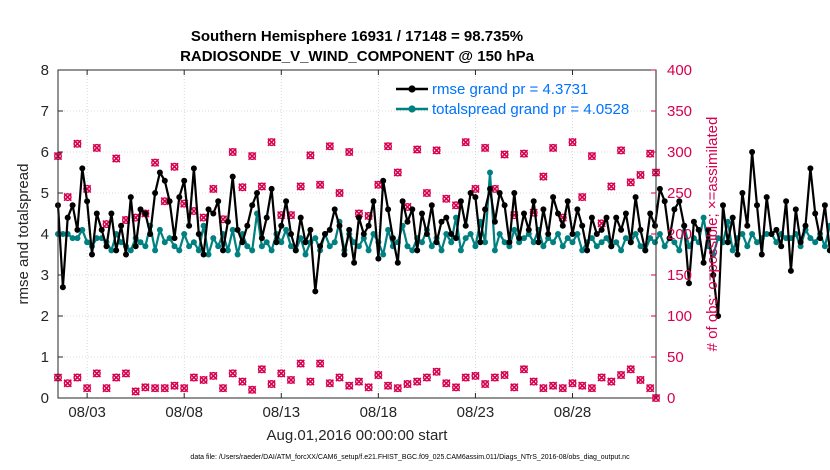 This screenshot has width=830, height=470. What do you see at coordinates (412, 89) in the screenshot?
I see `legend-rmse-marker` at bounding box center [412, 89].